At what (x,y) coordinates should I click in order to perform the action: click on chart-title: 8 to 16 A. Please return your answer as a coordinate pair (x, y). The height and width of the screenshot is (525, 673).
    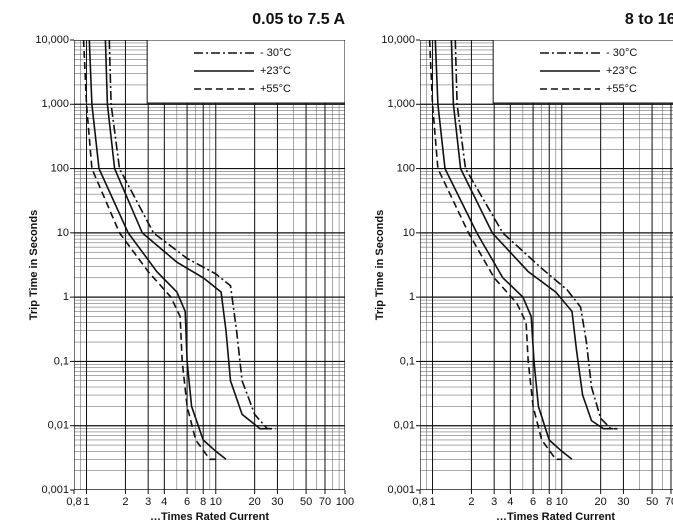
    Looking at the image, I should click on (649, 19).